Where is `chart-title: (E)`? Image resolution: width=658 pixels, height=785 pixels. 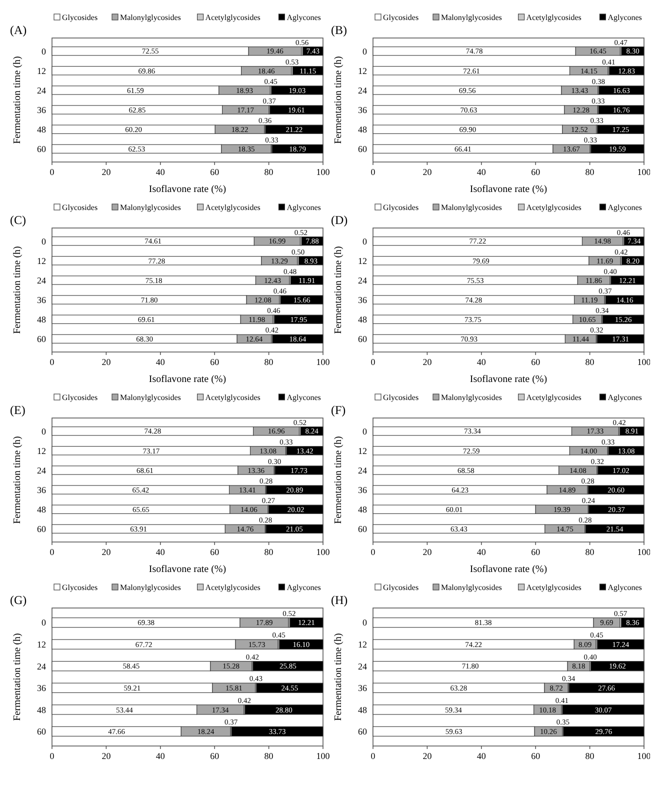
chart-title: (E) is located at coordinates (18, 410).